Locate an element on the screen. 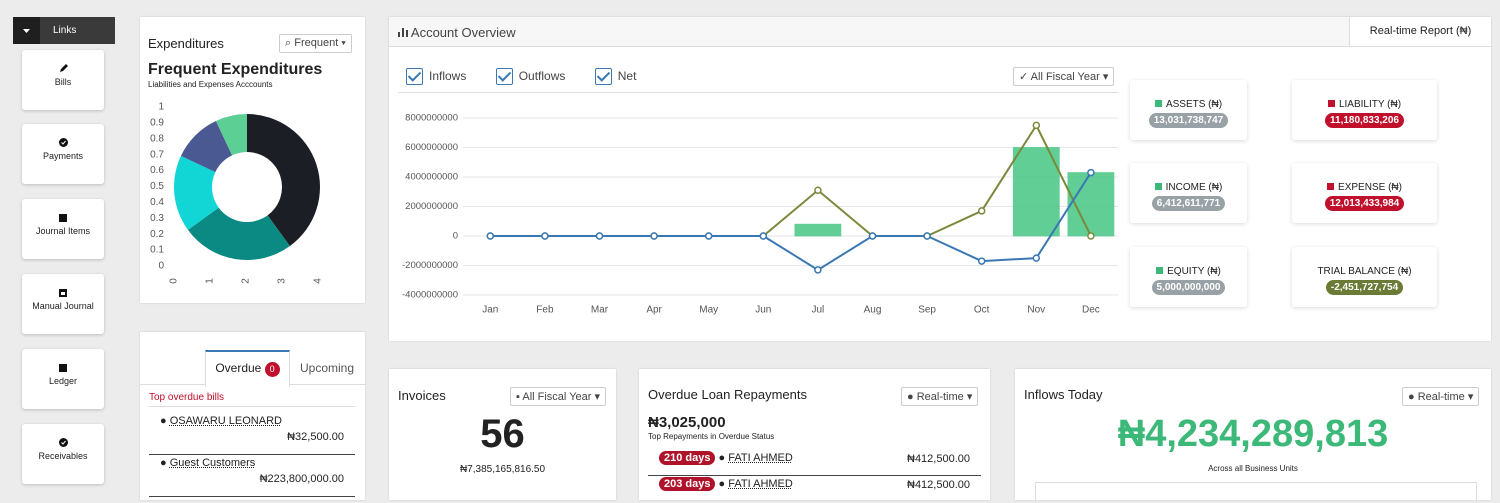 Image resolution: width=1500 pixels, height=503 pixels. report-tab: Real-time Report (₦) is located at coordinates (1420, 31).